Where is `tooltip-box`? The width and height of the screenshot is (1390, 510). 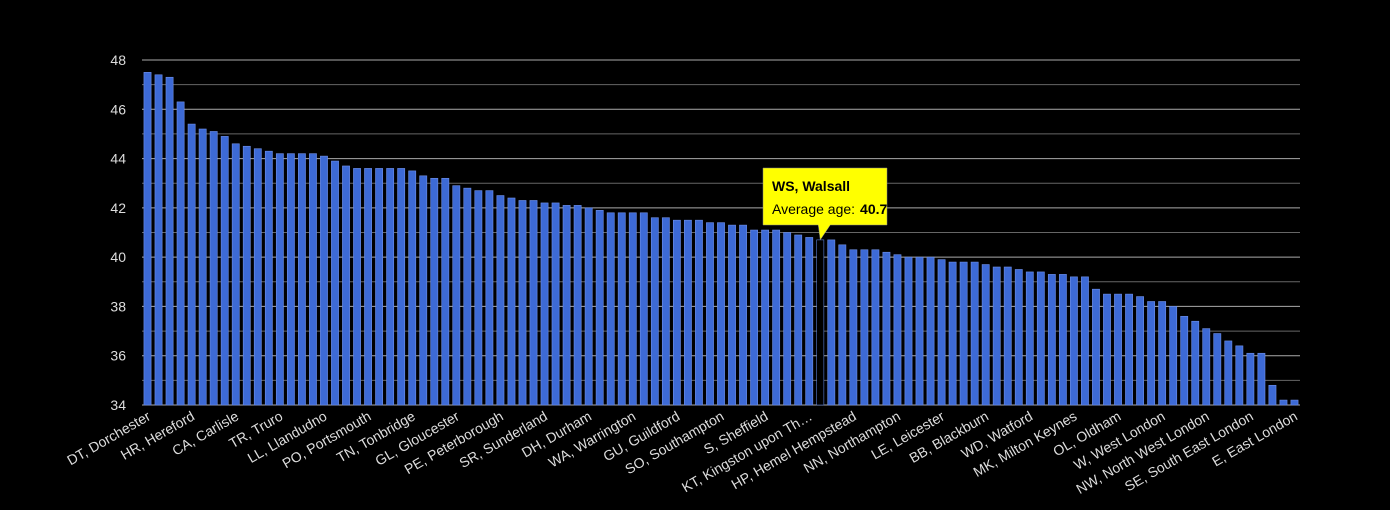
tooltip-box is located at coordinates (825, 204).